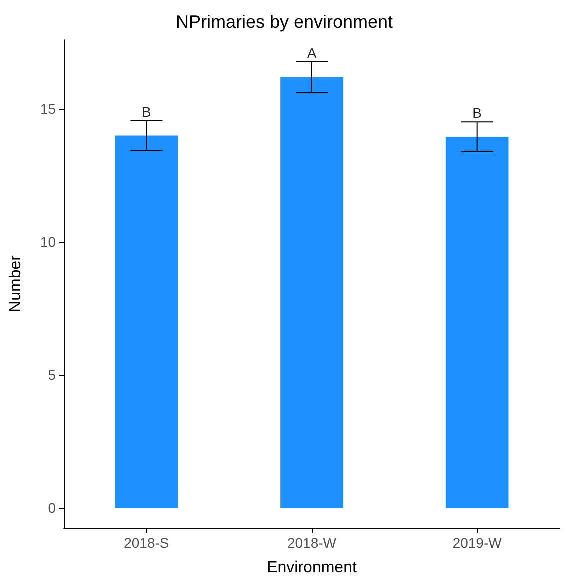 Image resolution: width=569 pixels, height=583 pixels. What do you see at coordinates (147, 543) in the screenshot?
I see `x-tick-label: 2018-S` at bounding box center [147, 543].